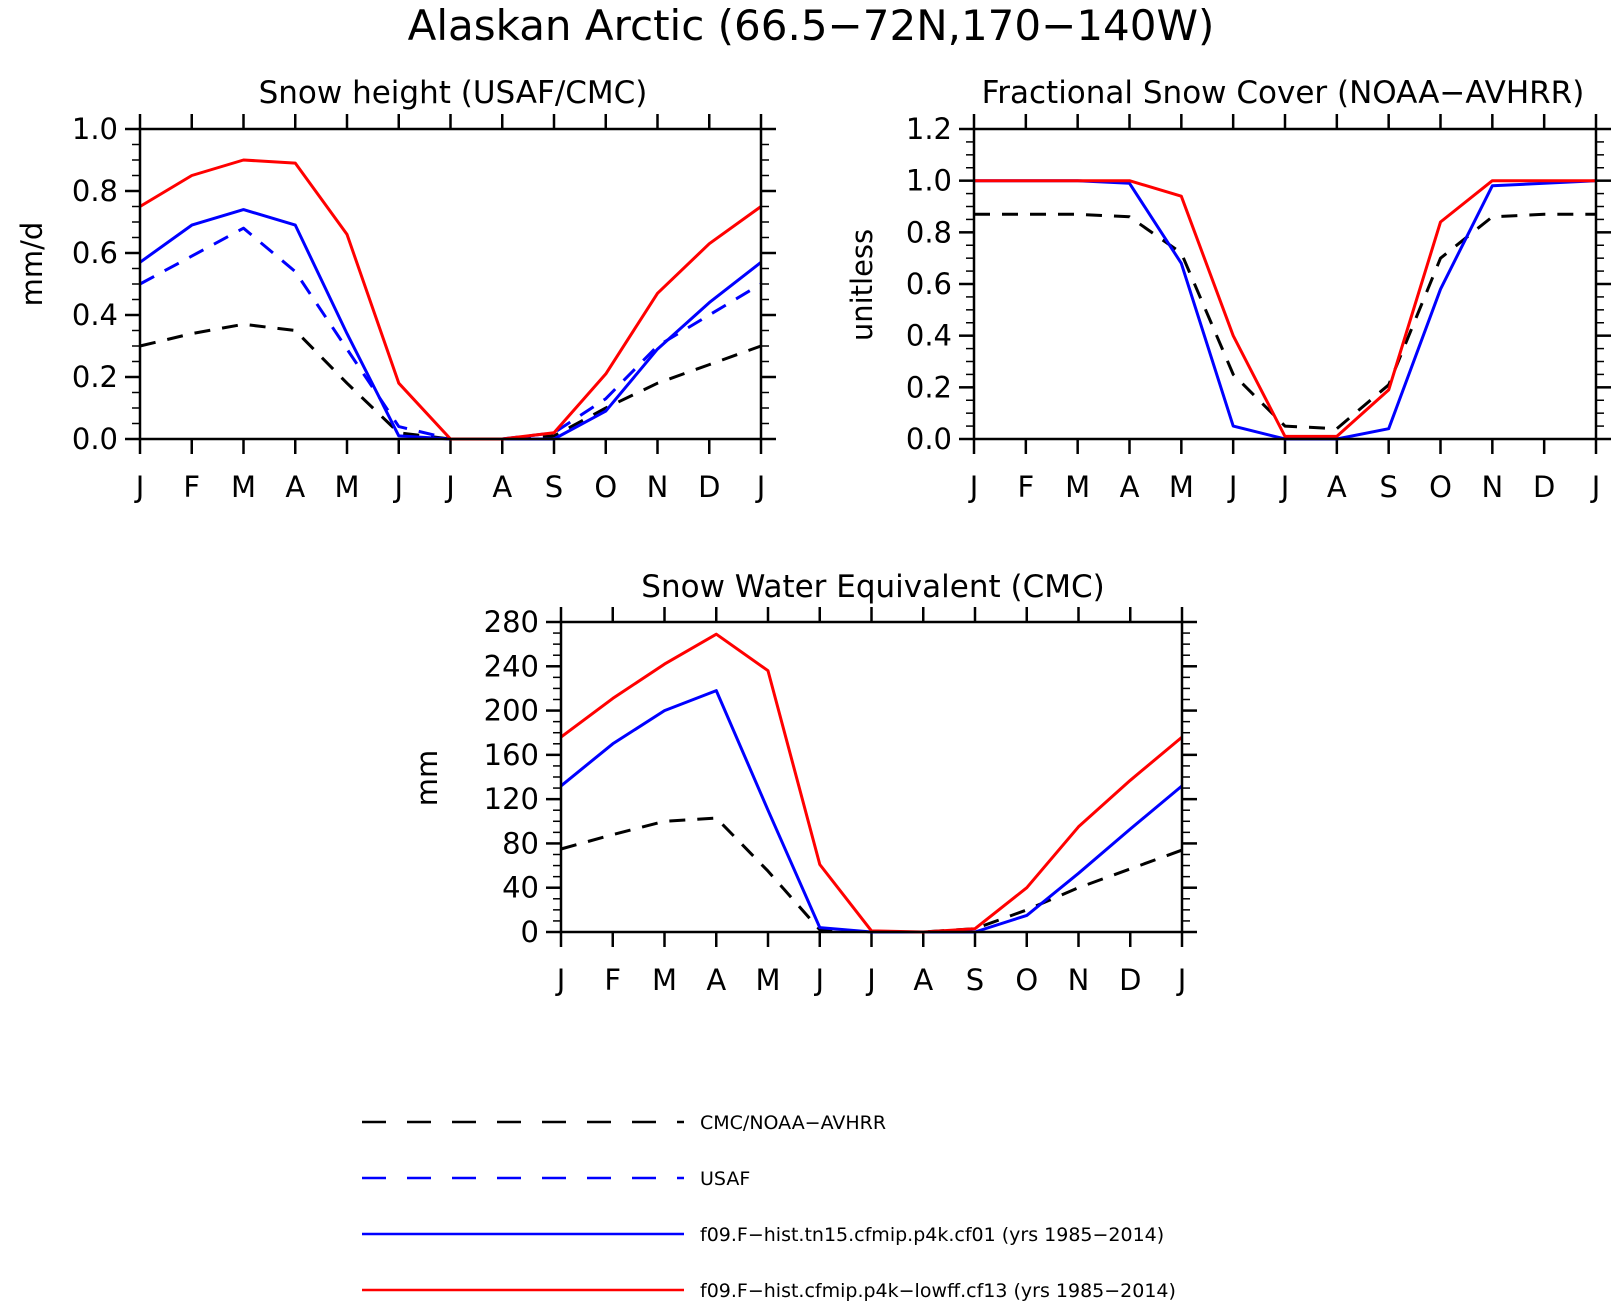  I want to click on series-lines-snow-height, so click(450, 299).